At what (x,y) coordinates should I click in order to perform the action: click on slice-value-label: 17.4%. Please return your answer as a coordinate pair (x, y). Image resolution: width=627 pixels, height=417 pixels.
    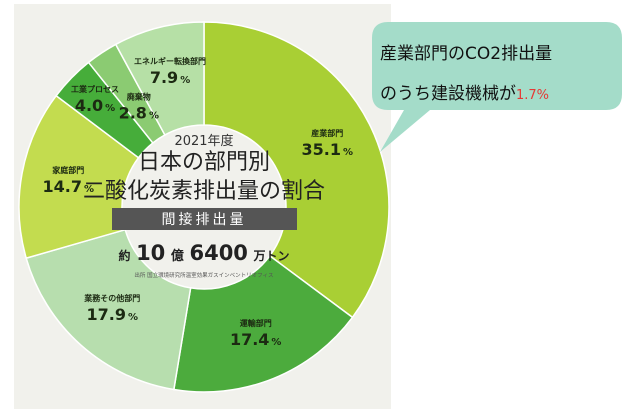
    Looking at the image, I should click on (256, 339).